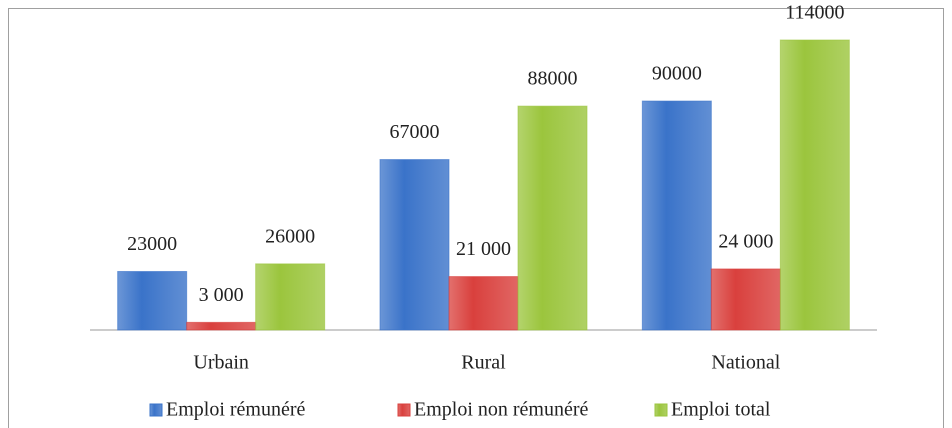 This screenshot has width=952, height=428. Describe the element at coordinates (814, 13) in the screenshot. I see `data-label: 114000` at that location.